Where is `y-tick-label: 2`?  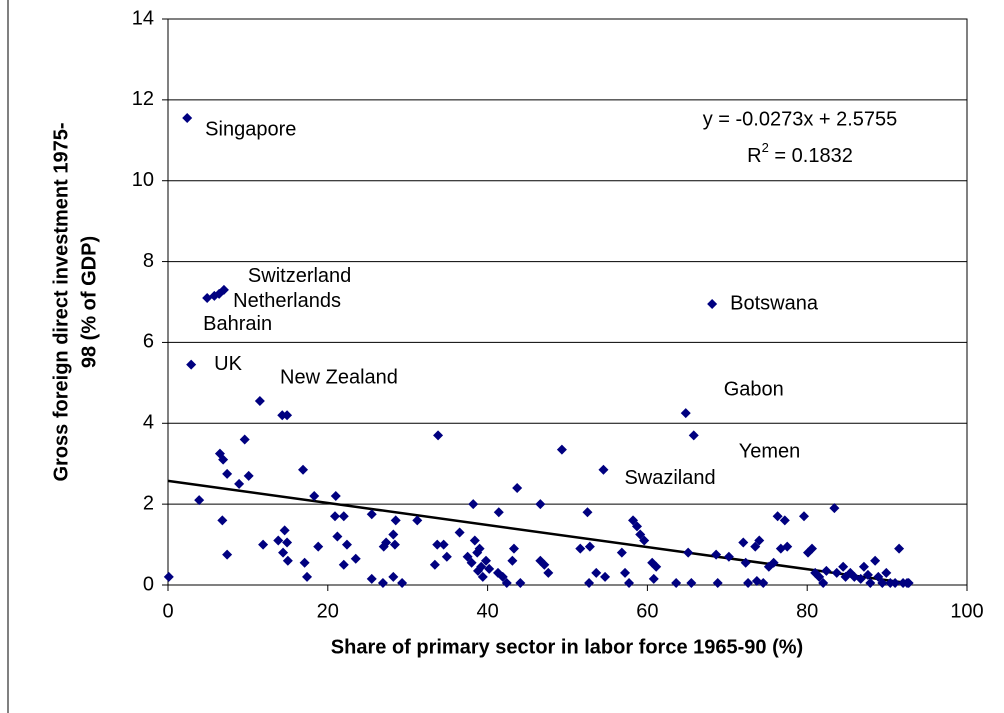 y-tick-label: 2 is located at coordinates (148, 503).